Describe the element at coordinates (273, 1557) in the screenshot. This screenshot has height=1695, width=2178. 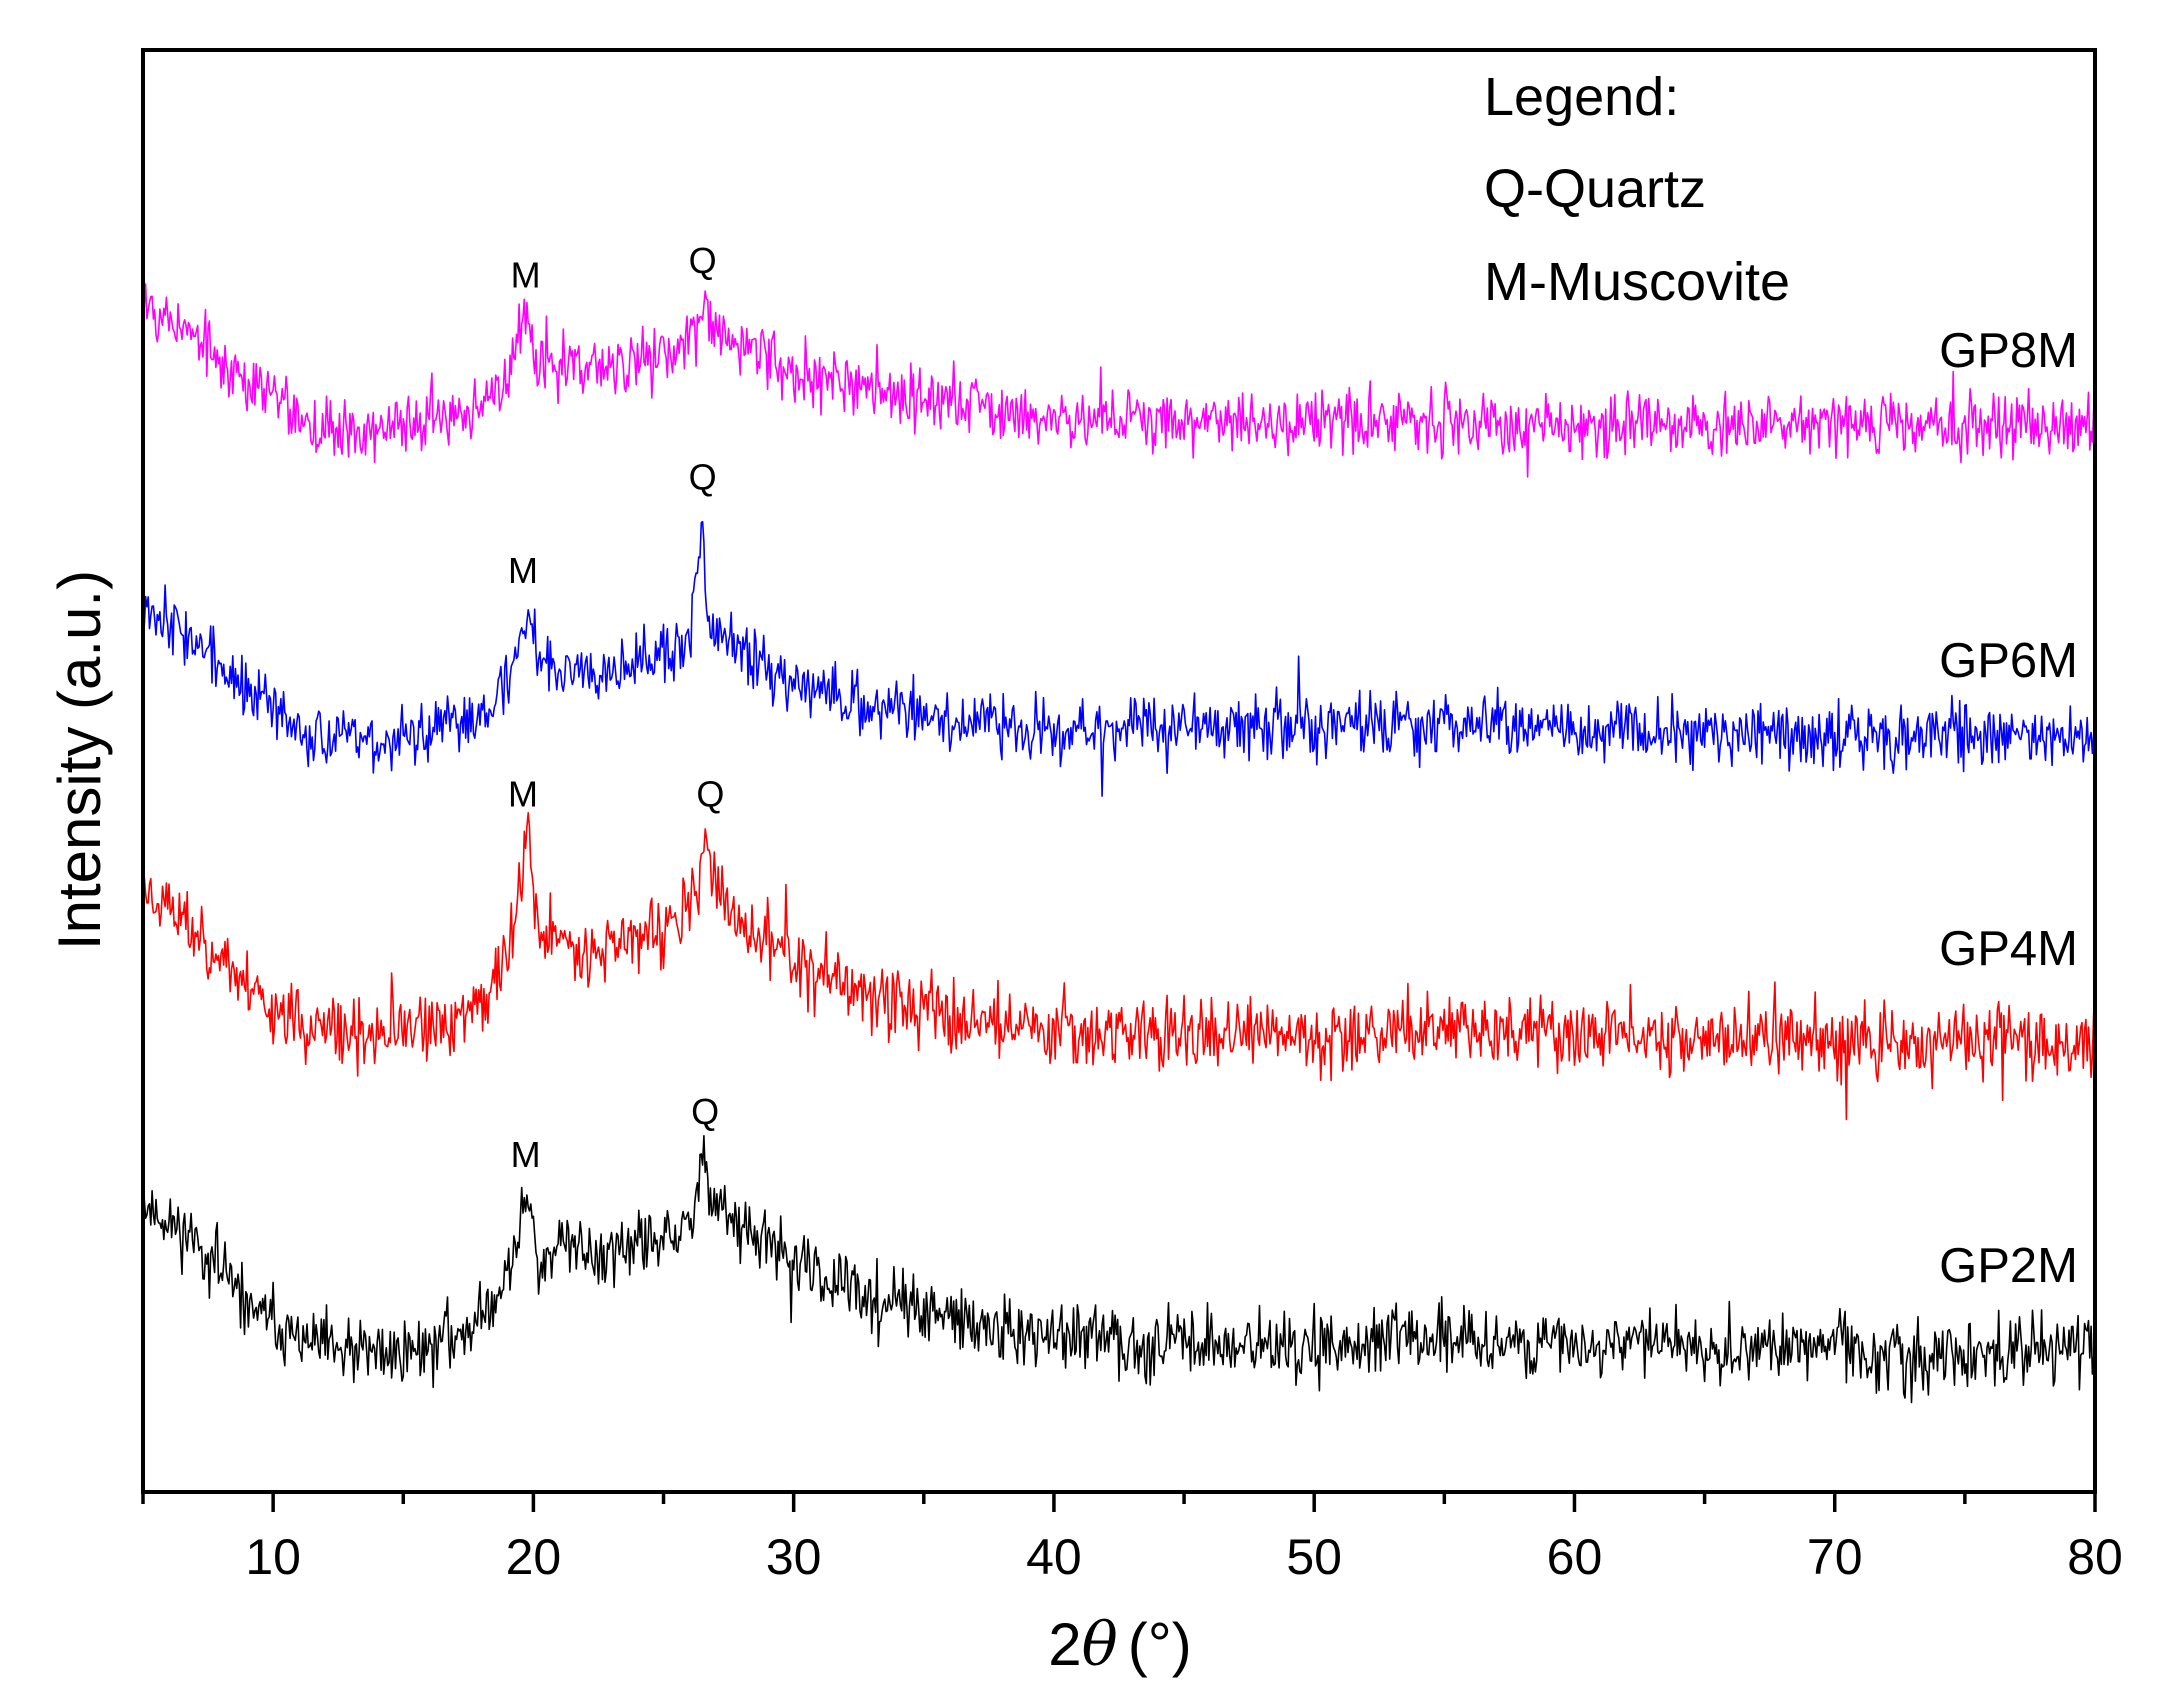
I see `x-tick-label-10: 10` at that location.